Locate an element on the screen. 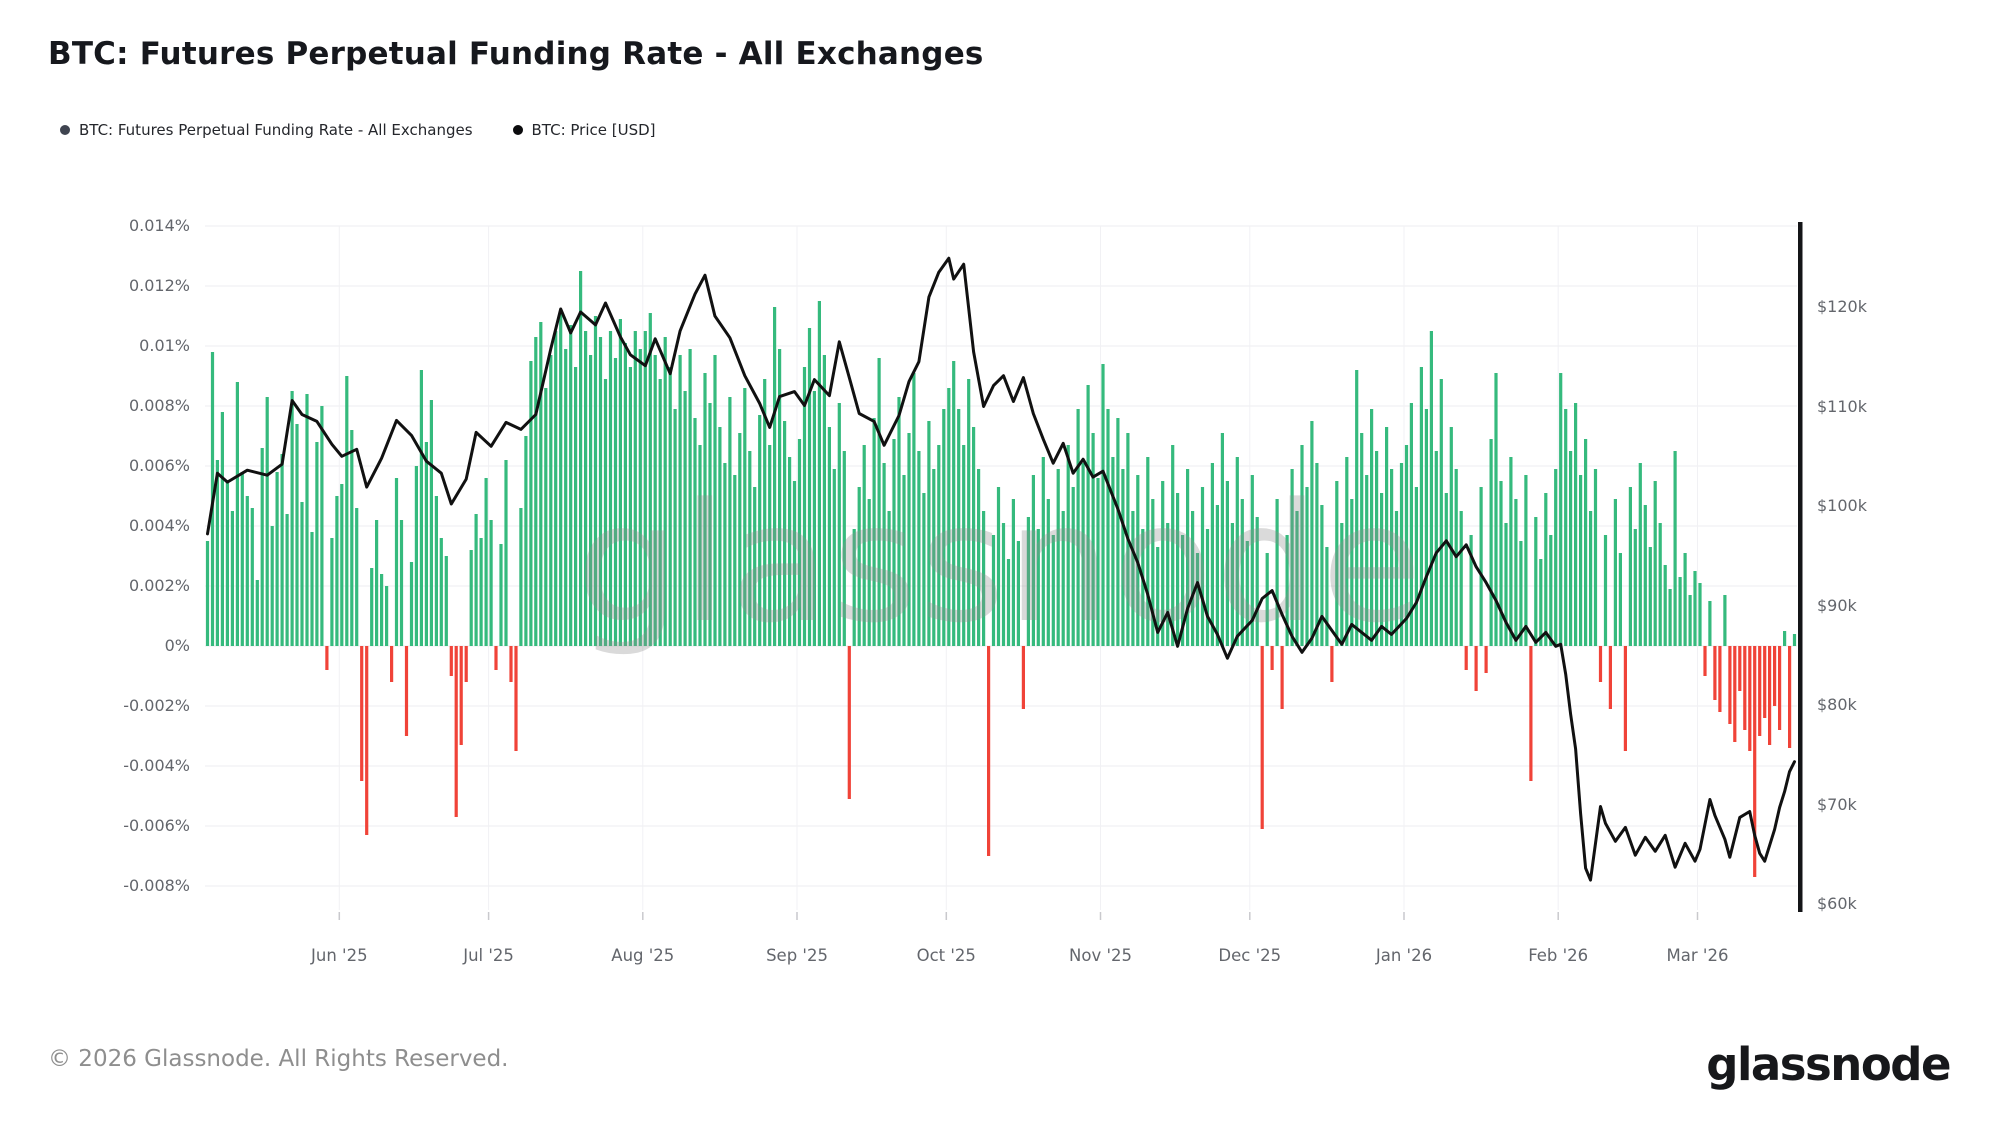 This screenshot has width=2000, height=1125. time-axis-month-label: Oct '25 is located at coordinates (946, 955).